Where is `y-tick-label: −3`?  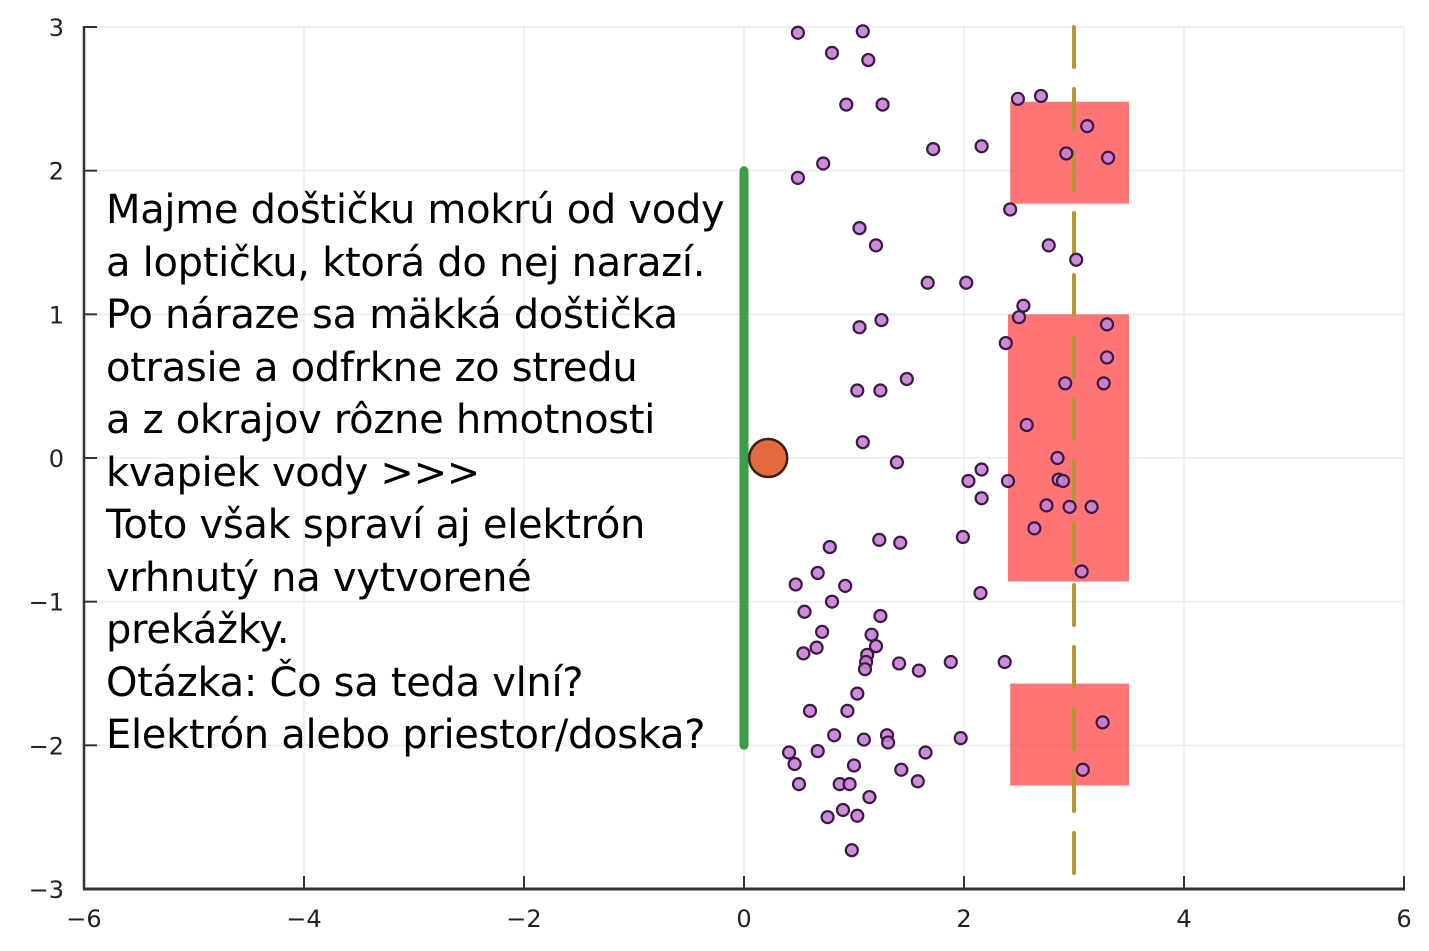
y-tick-label: −3 is located at coordinates (46, 890).